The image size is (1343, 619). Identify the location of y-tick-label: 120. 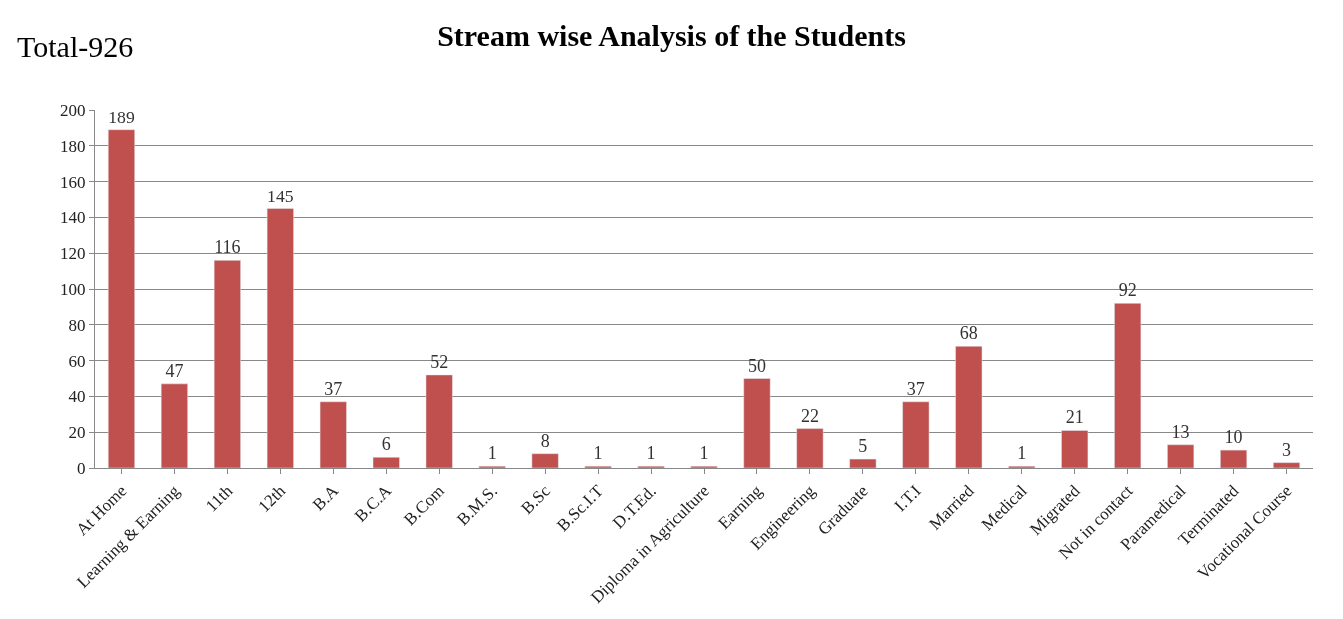
(73, 254).